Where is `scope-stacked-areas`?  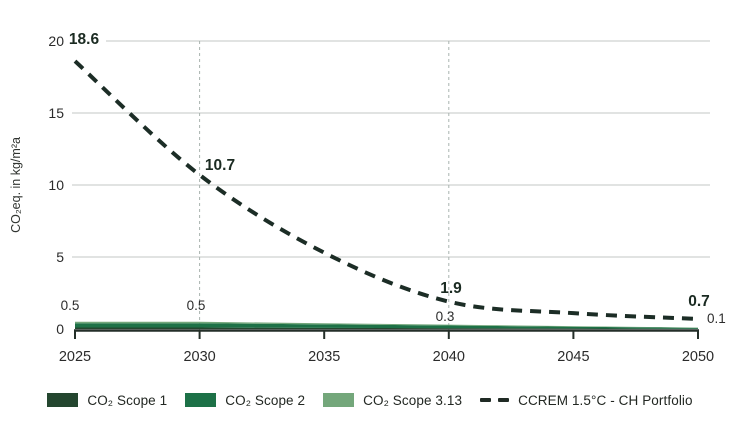 scope-stacked-areas is located at coordinates (386, 325).